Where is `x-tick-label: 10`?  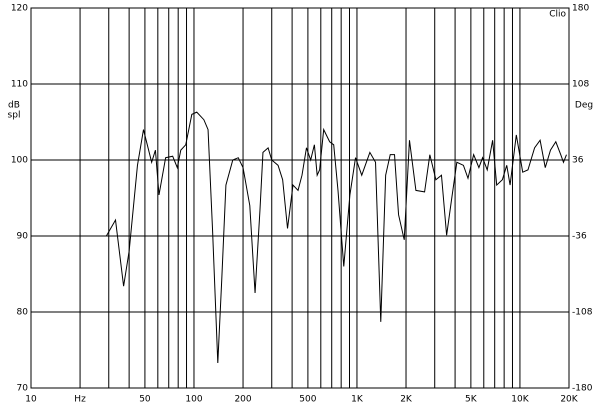 x-tick-label: 10 is located at coordinates (31, 400).